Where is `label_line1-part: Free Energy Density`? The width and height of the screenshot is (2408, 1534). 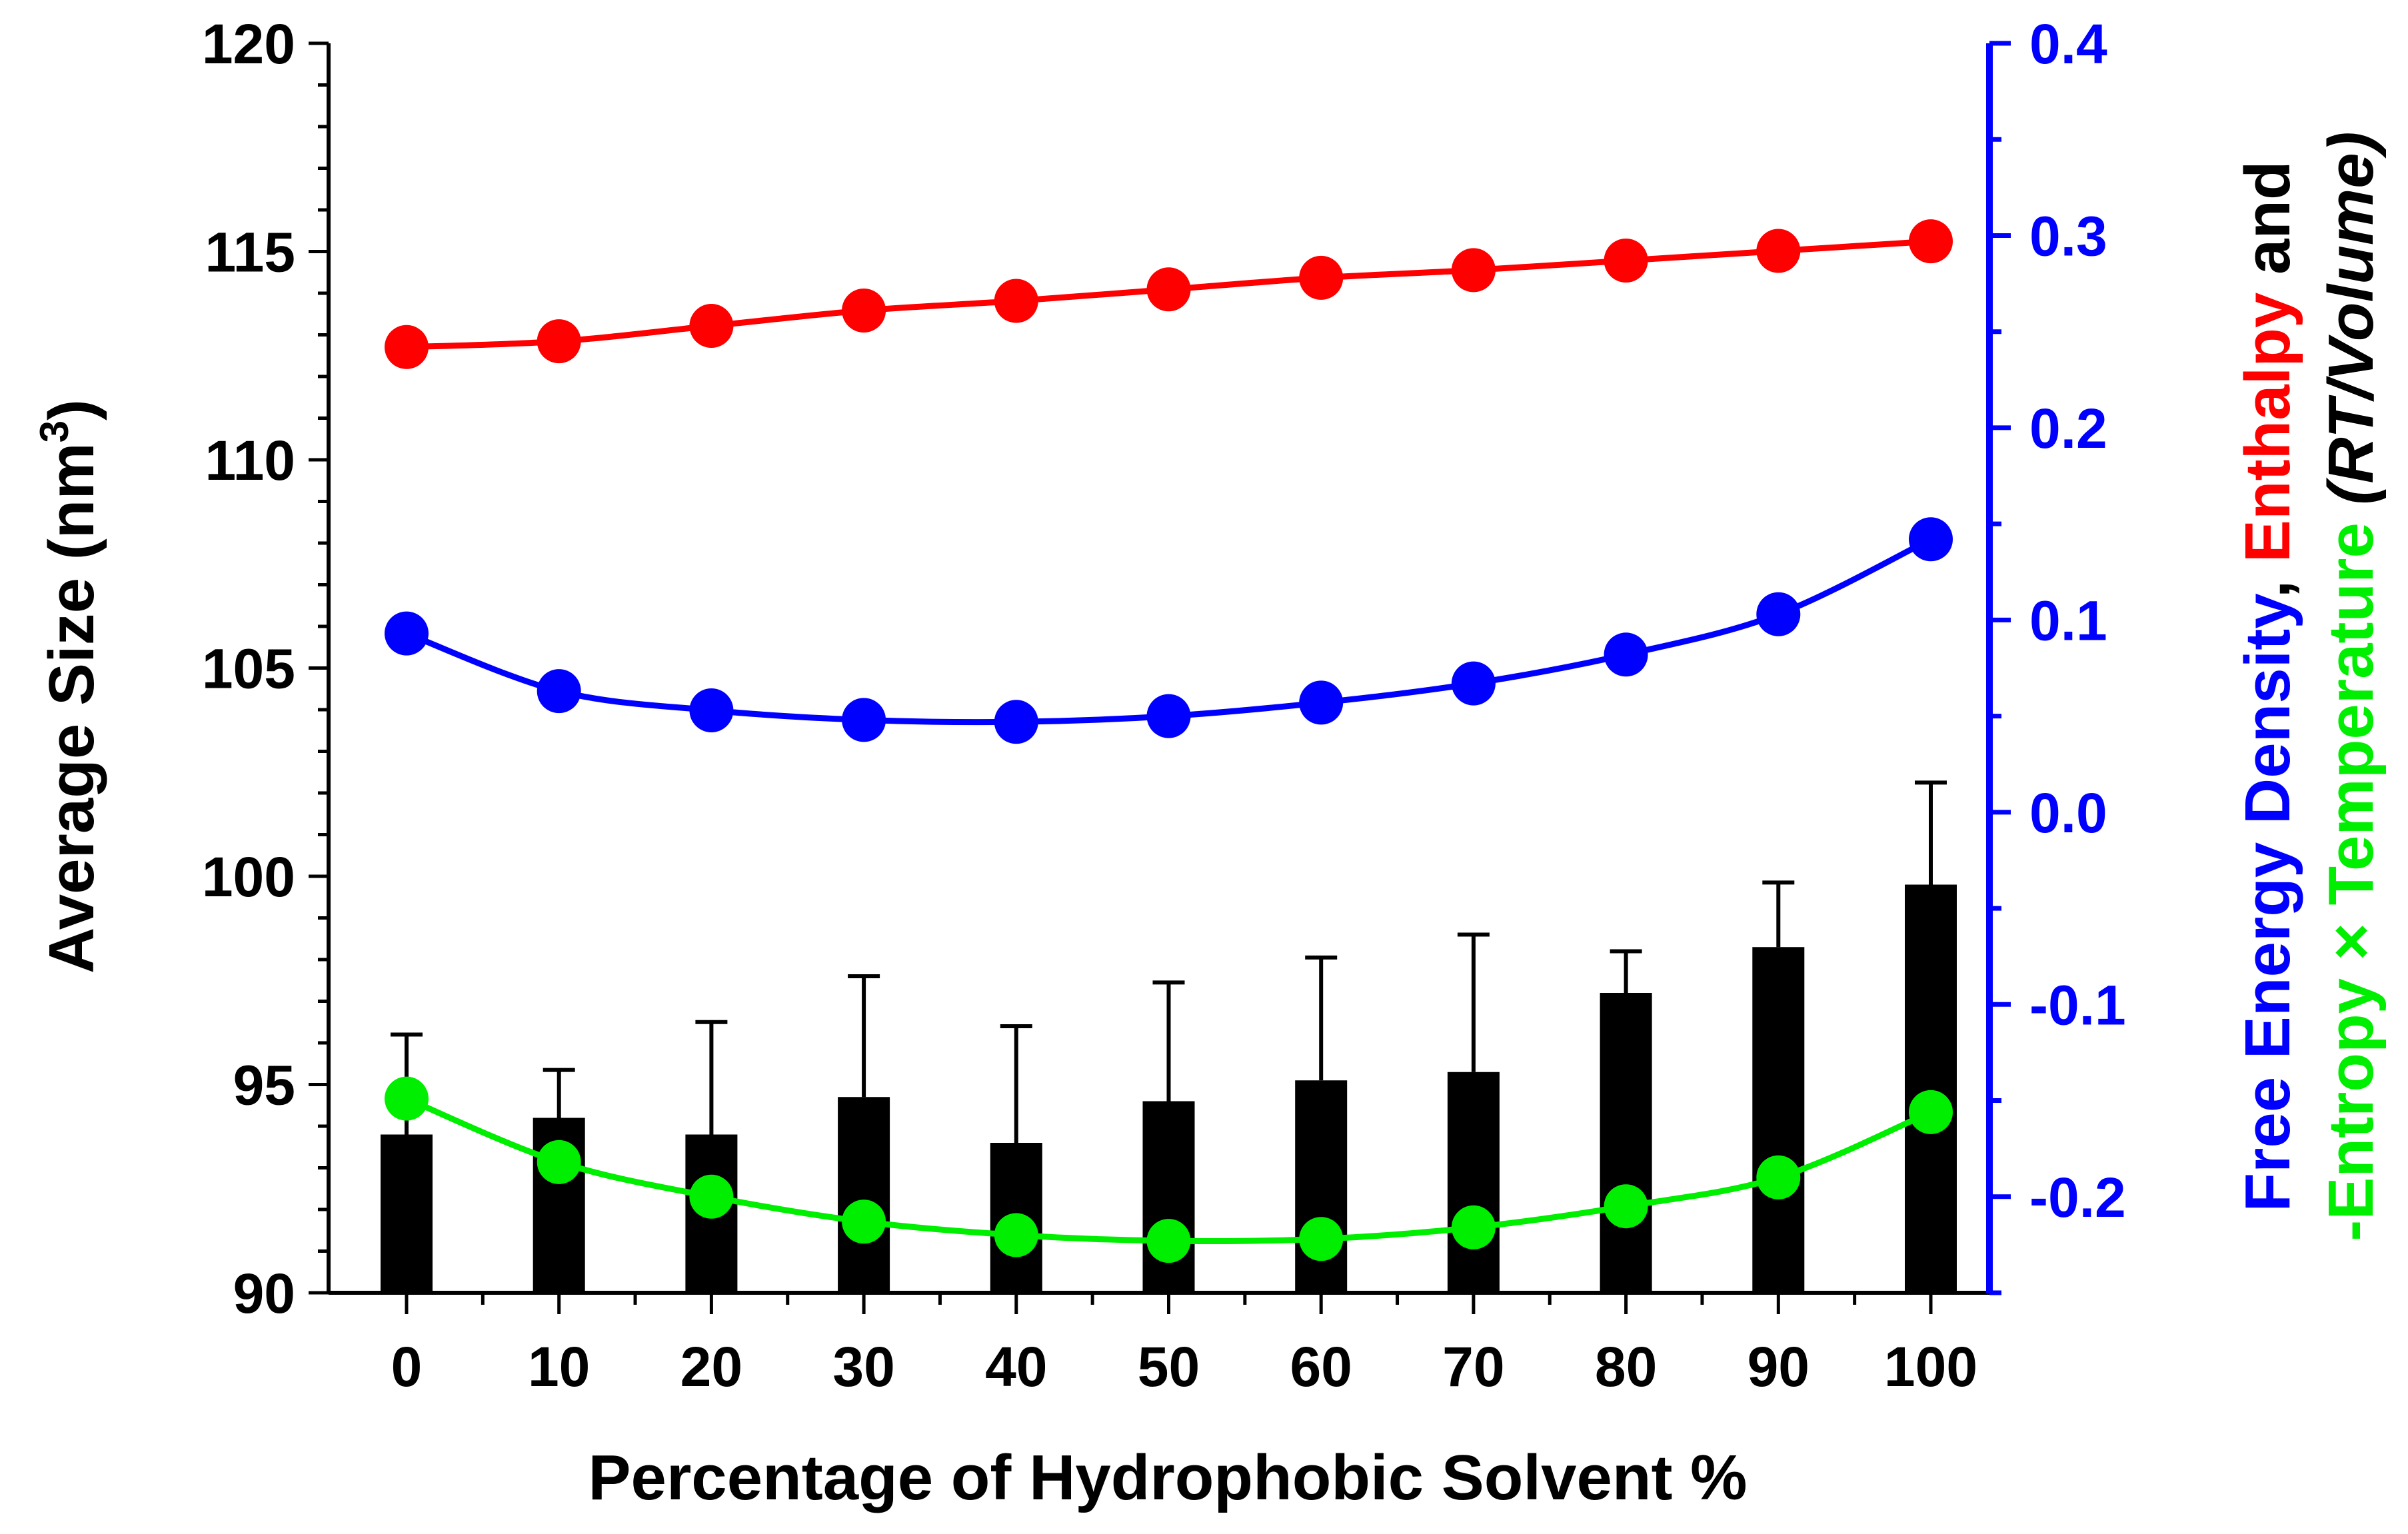
label_line1-part: Free Energy Density is located at coordinates (2267, 903).